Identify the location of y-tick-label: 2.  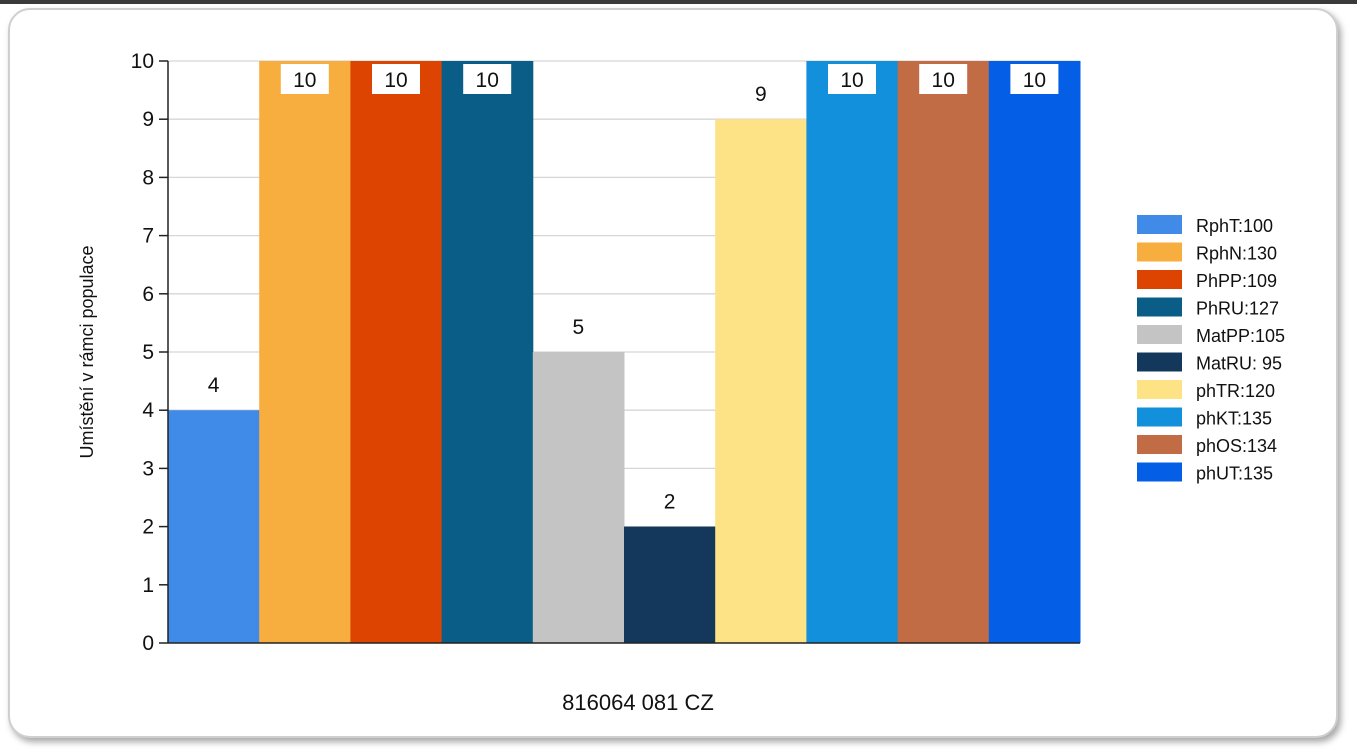
(148, 527).